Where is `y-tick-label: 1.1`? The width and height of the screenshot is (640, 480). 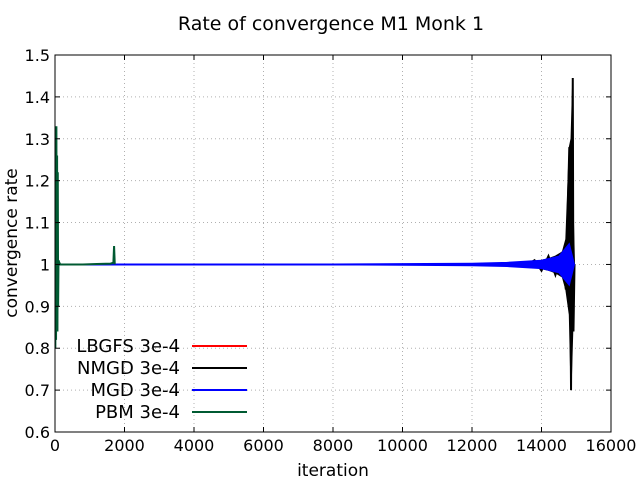 y-tick-label: 1.1 is located at coordinates (37, 223).